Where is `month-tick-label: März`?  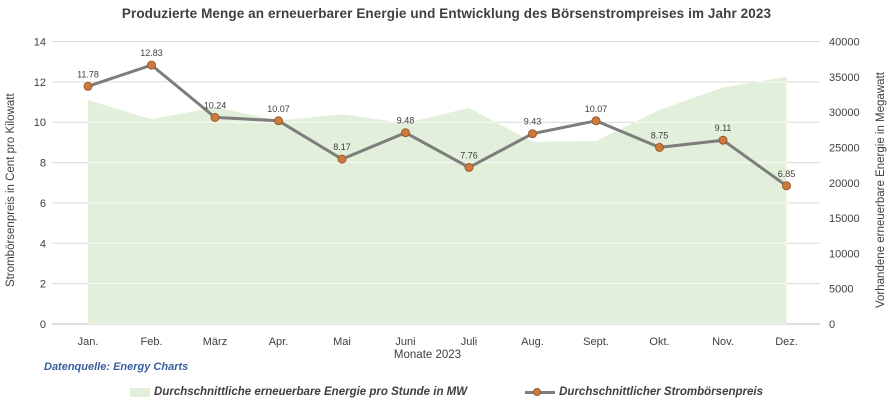 month-tick-label: März is located at coordinates (215, 342).